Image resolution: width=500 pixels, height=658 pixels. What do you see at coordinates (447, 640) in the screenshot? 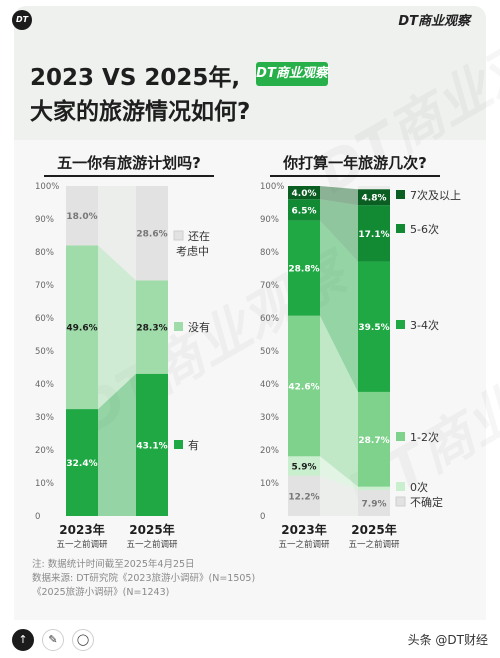
I see `source-label: 头条 @DT财经` at bounding box center [447, 640].